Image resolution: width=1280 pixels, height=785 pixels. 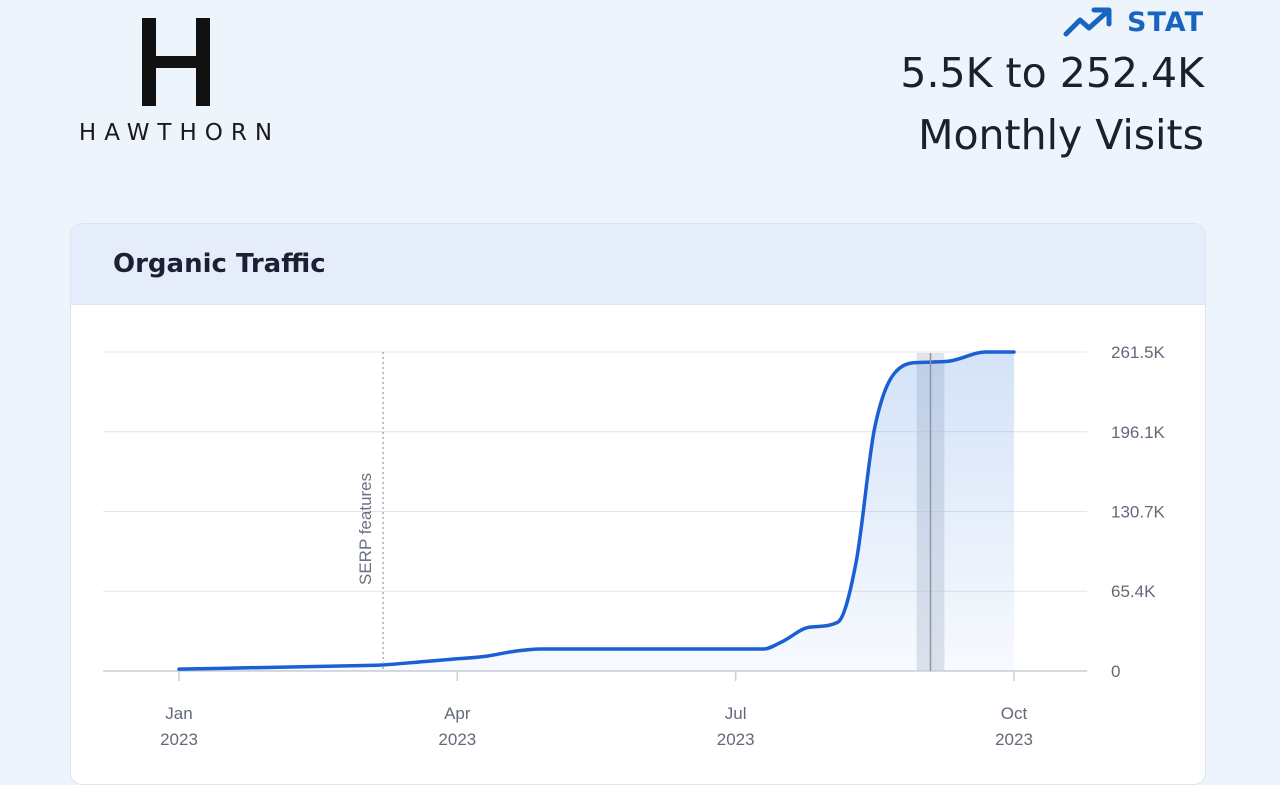 What do you see at coordinates (1138, 512) in the screenshot?
I see `y-tick-label: 130.7K` at bounding box center [1138, 512].